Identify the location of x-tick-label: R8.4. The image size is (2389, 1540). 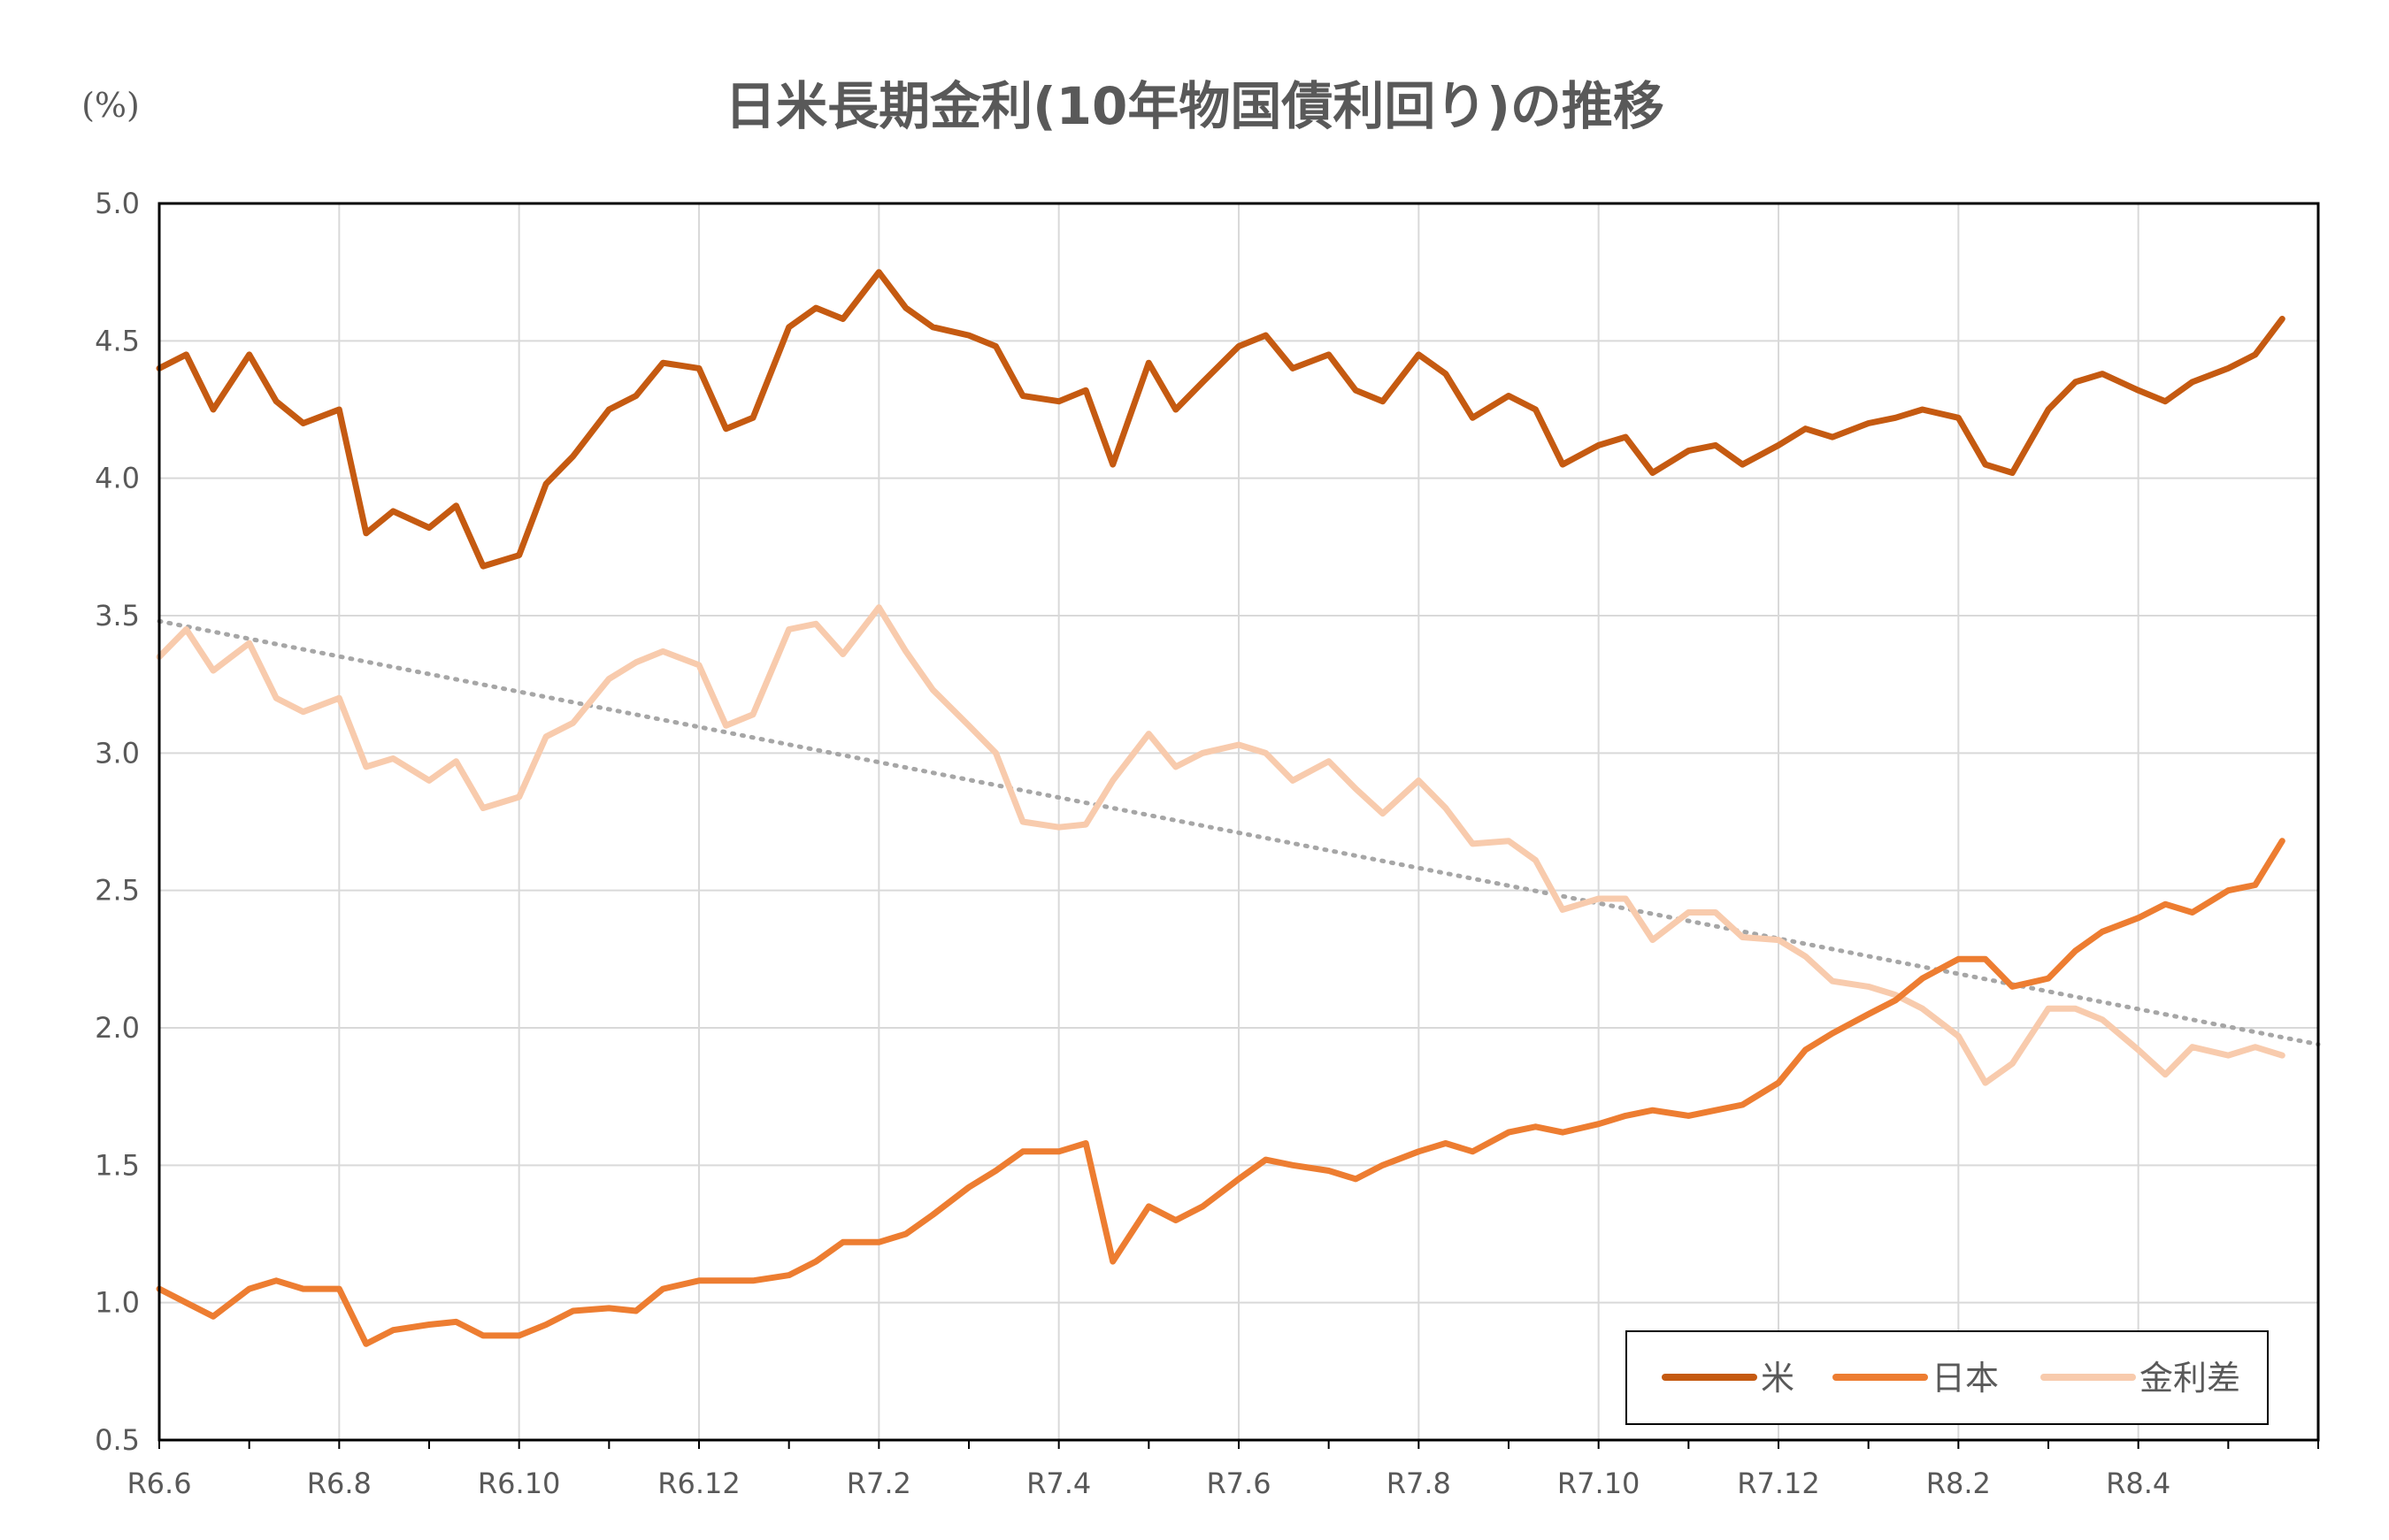
(2138, 1483).